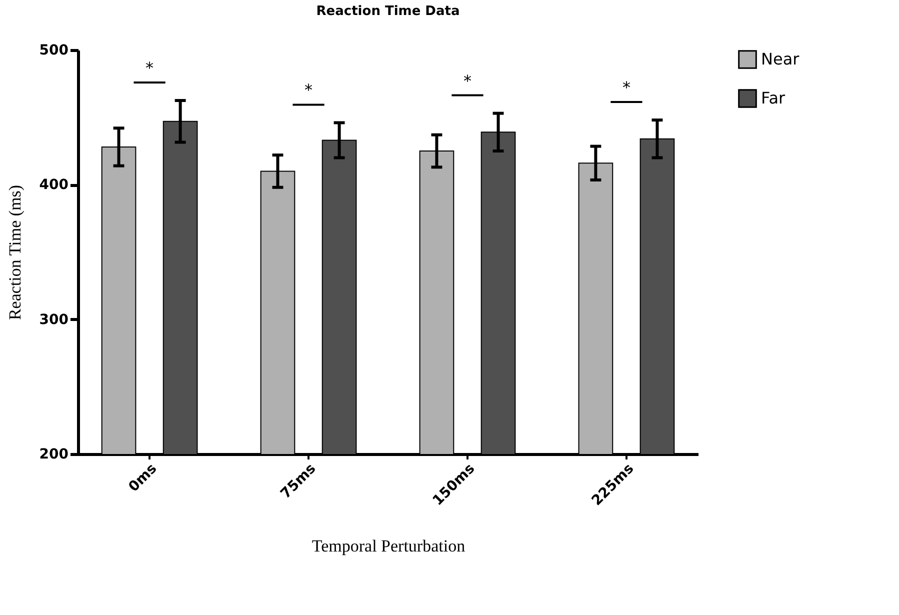 The width and height of the screenshot is (899, 615). I want to click on y-tick-label: 300, so click(54, 320).